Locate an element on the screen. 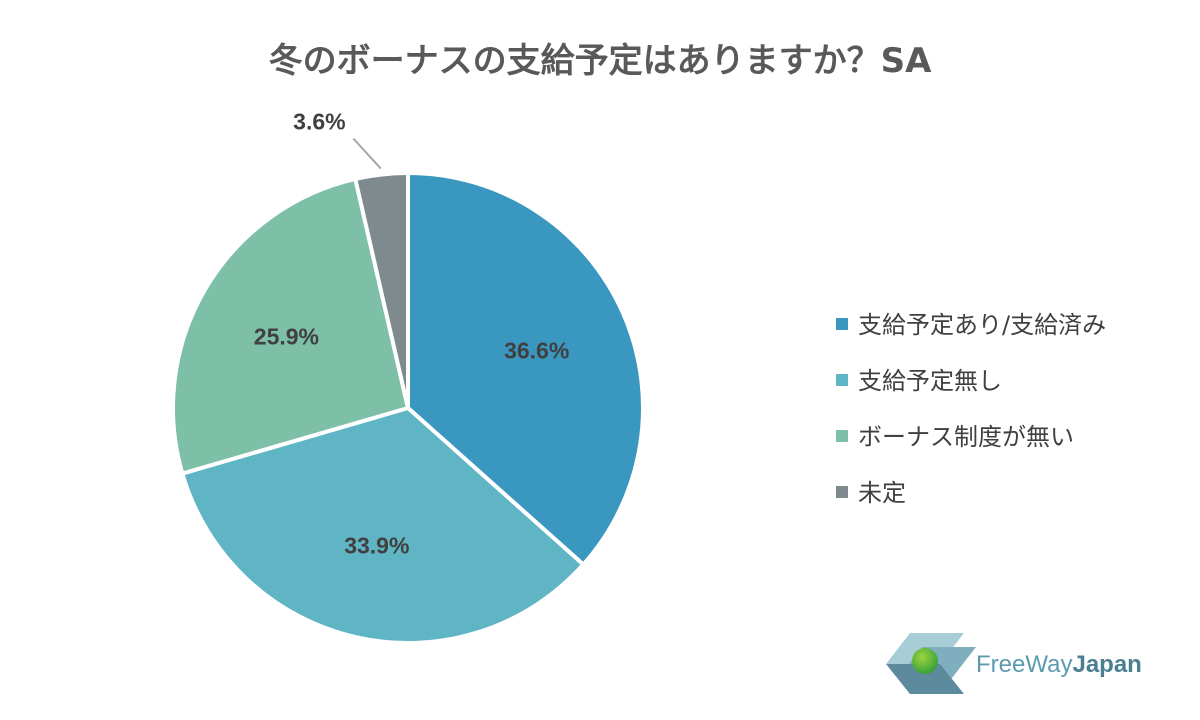  data-label-1: 36.6% is located at coordinates (536, 350).